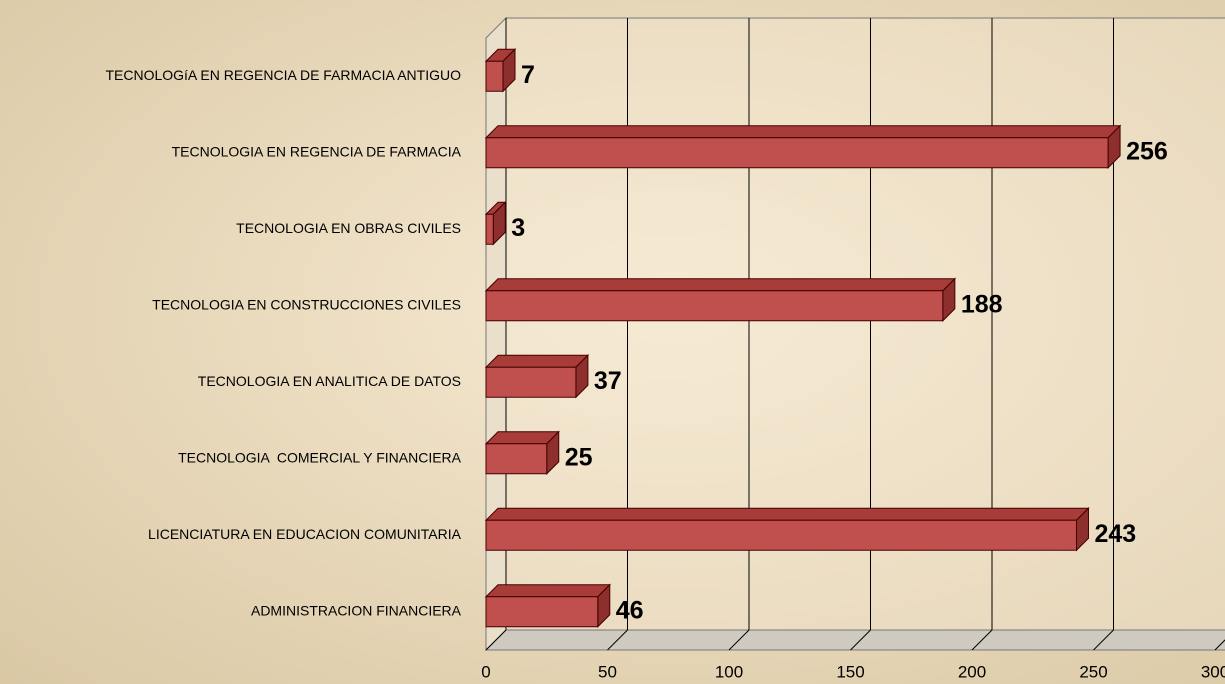  I want to click on x-tick-label: 150, so click(850, 671).